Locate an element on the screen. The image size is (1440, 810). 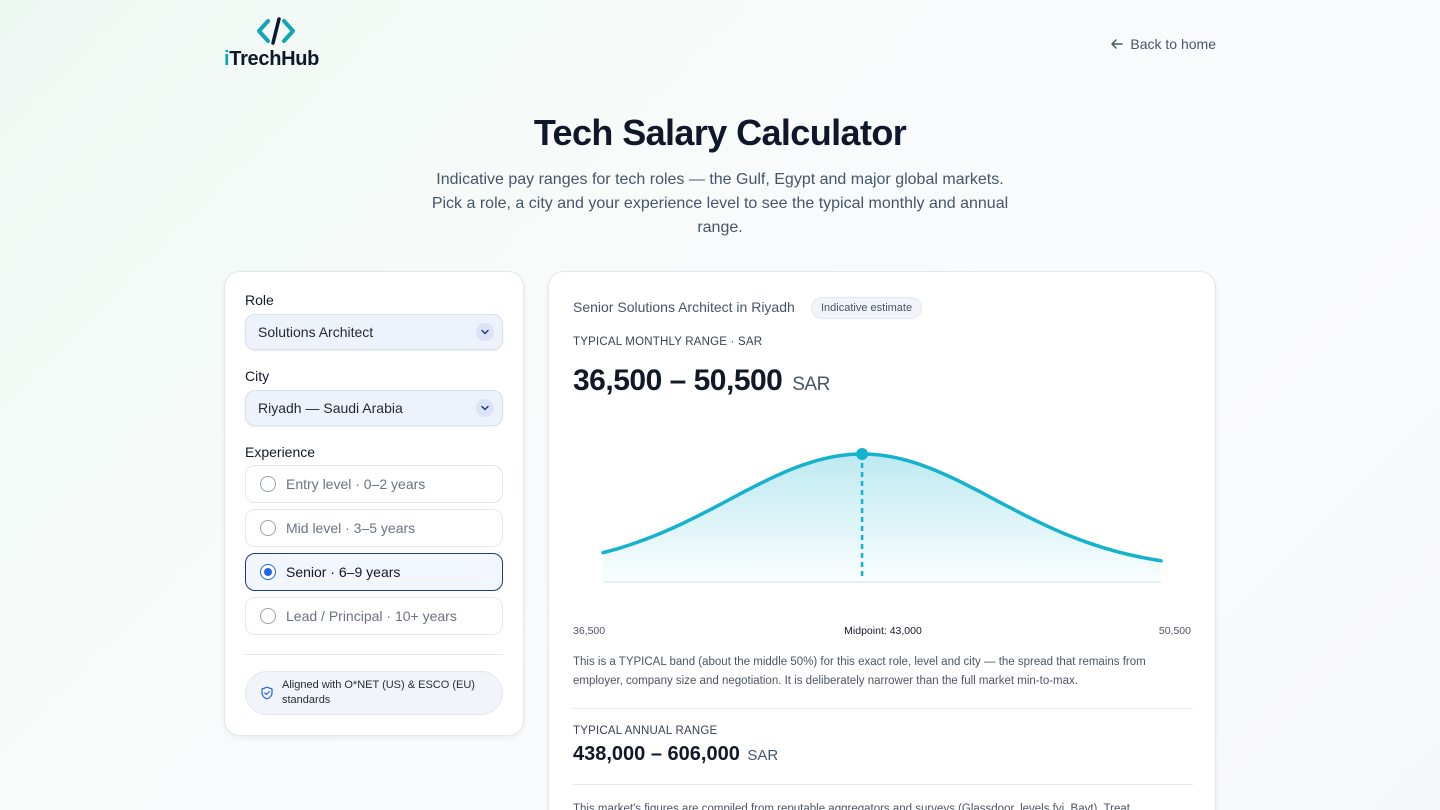
experience-option-label: Mid level · 3–5 years is located at coordinates (351, 528).